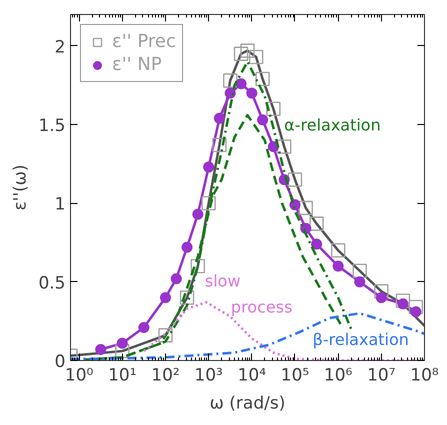 The height and width of the screenshot is (425, 447). Describe the element at coordinates (208, 376) in the screenshot. I see `x-tick-label: 10³` at that location.